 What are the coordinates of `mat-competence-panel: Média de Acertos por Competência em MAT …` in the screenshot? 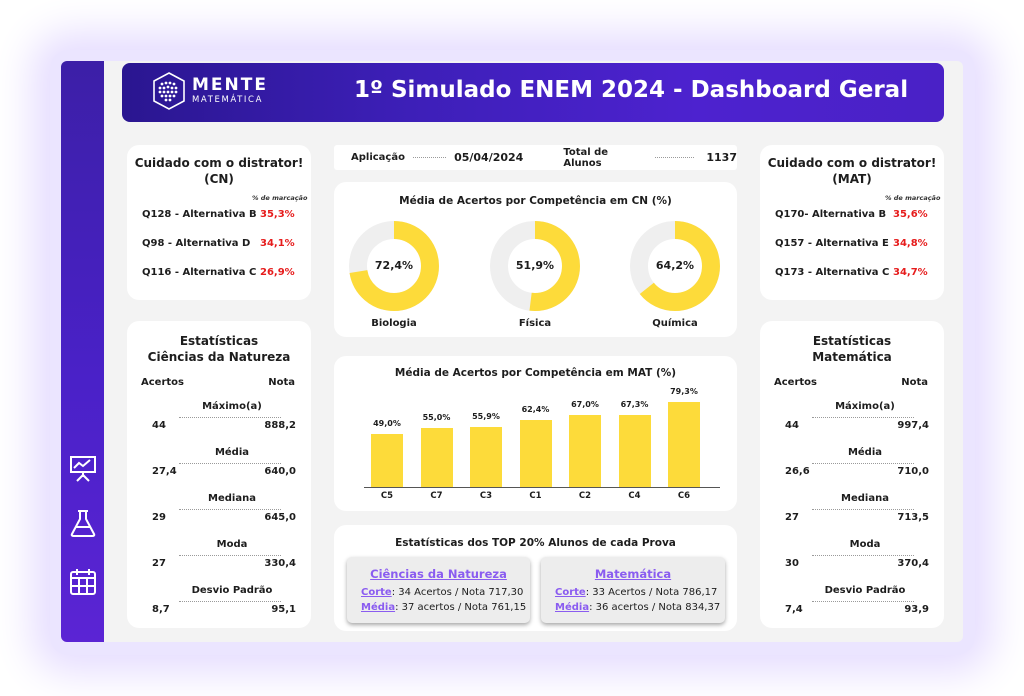 It's located at (535, 433).